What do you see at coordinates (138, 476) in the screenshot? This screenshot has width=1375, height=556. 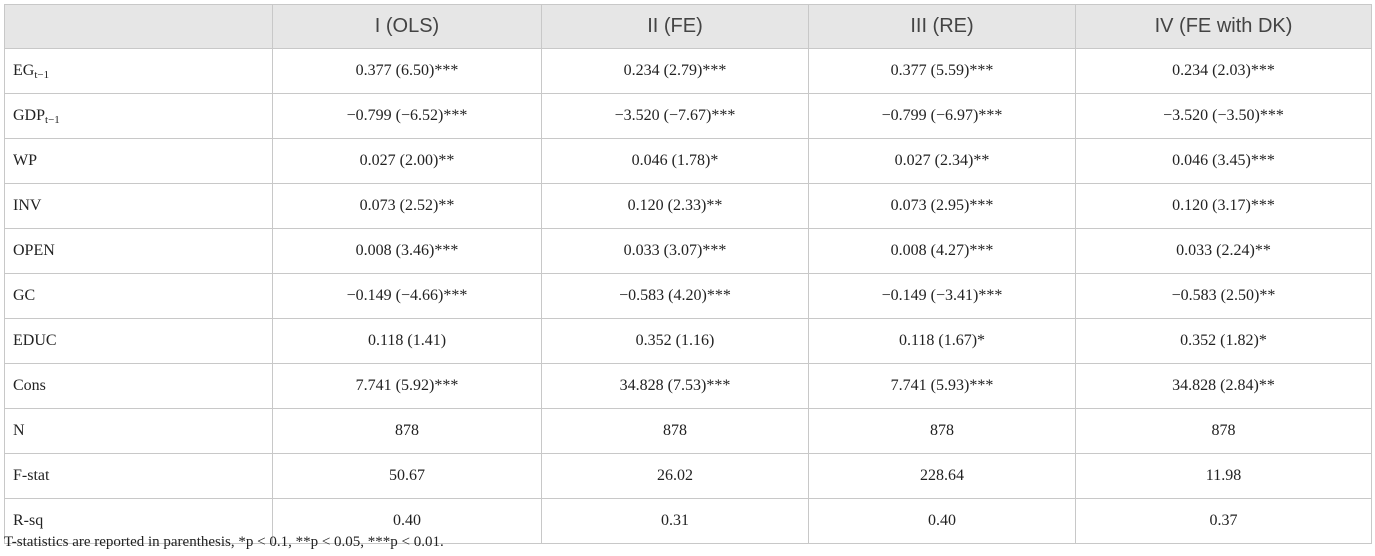 I see `row-label: F-stat` at bounding box center [138, 476].